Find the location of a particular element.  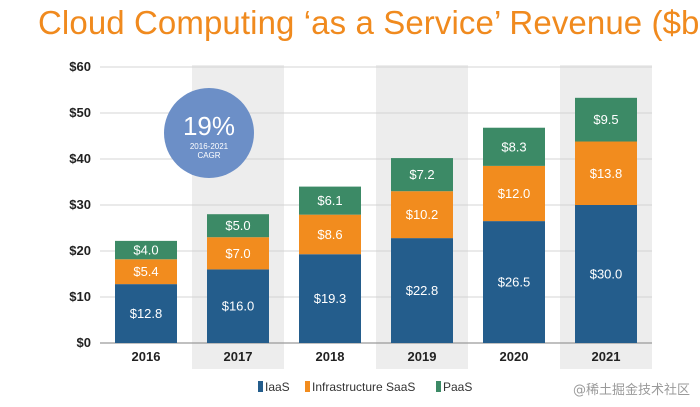

y-tick-label: $30 is located at coordinates (80, 204).